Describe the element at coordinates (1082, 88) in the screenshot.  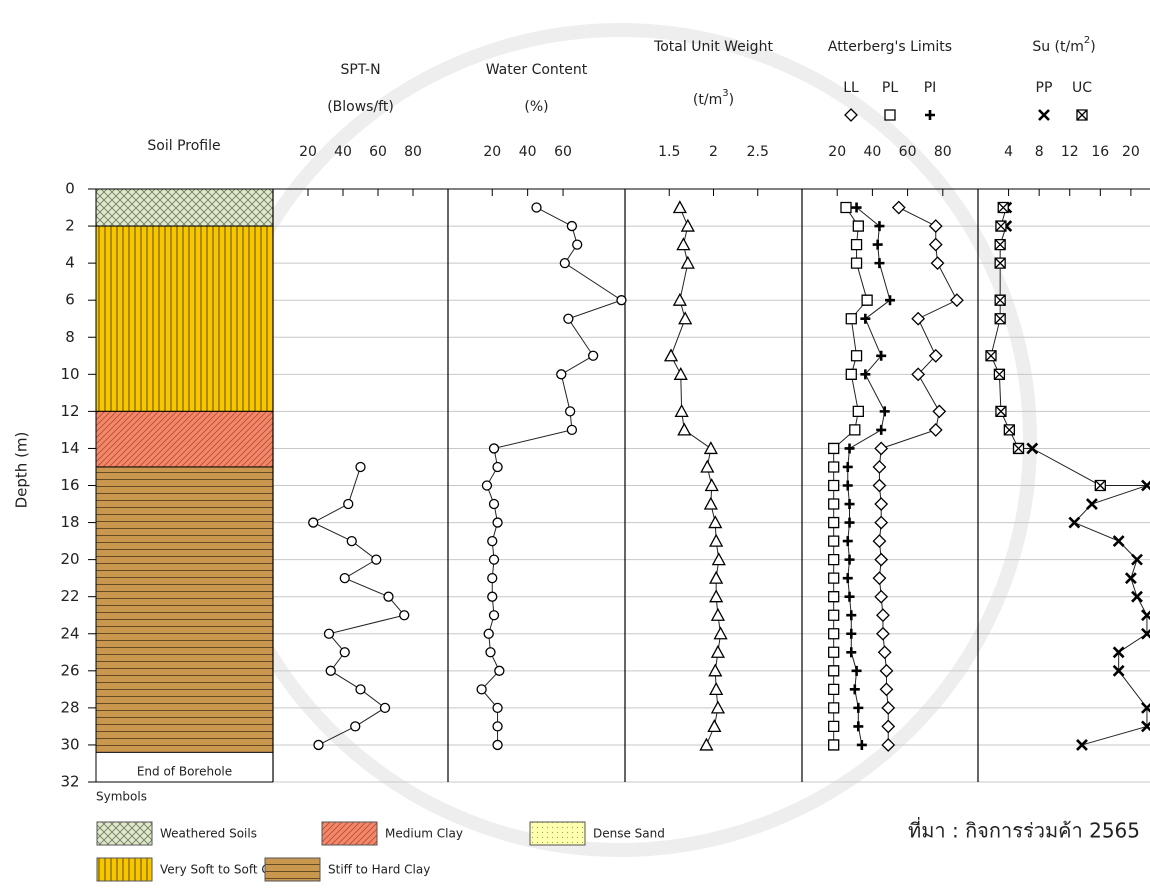
I see `legend-label: UC` at that location.